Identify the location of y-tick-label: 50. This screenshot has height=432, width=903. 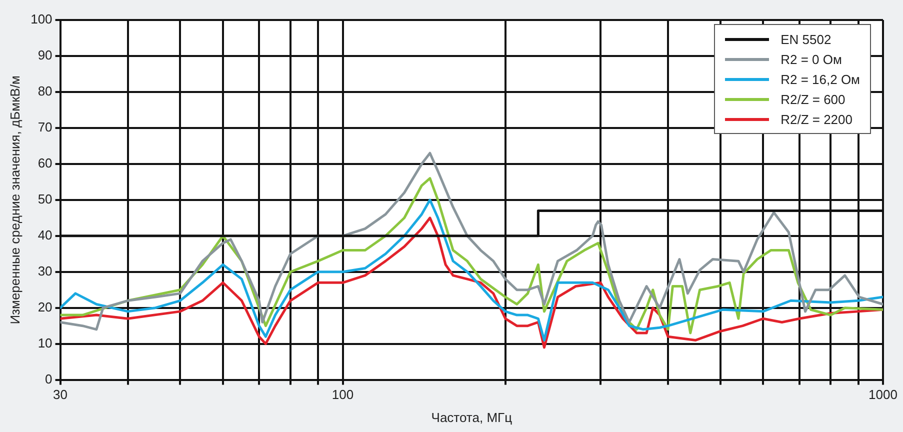
(45, 198).